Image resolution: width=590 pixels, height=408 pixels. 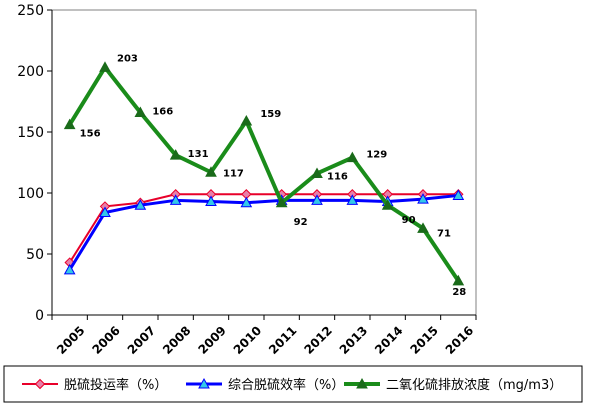 I want to click on data-label: 71, so click(x=444, y=233).